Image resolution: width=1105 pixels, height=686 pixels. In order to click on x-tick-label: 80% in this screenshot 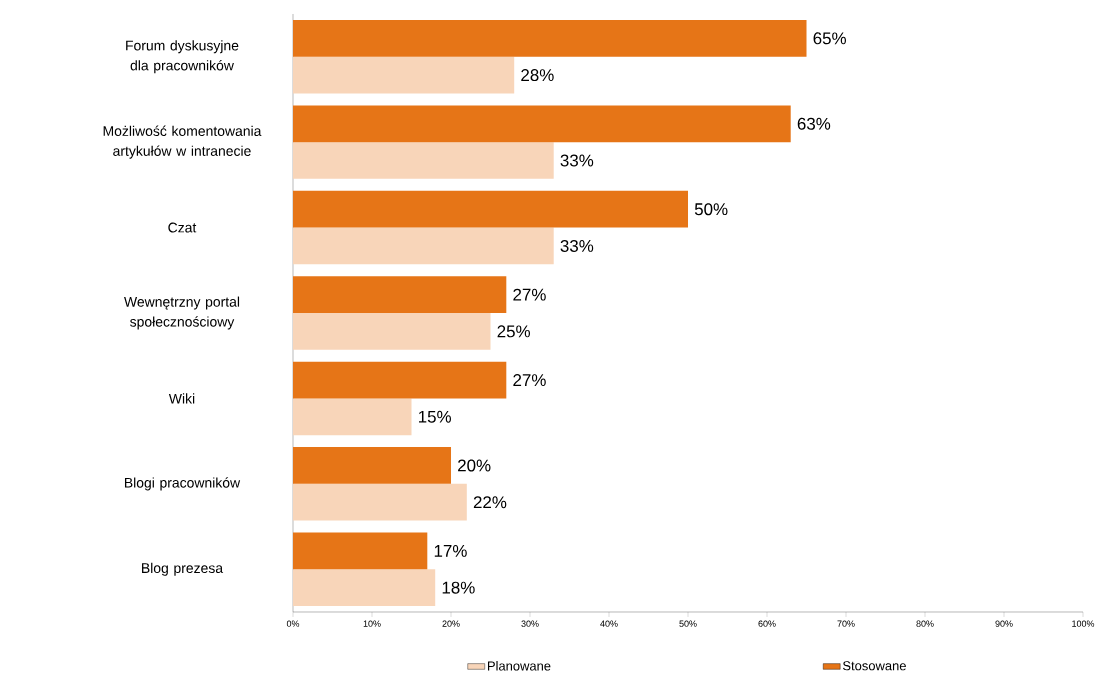, I will do `click(925, 623)`.